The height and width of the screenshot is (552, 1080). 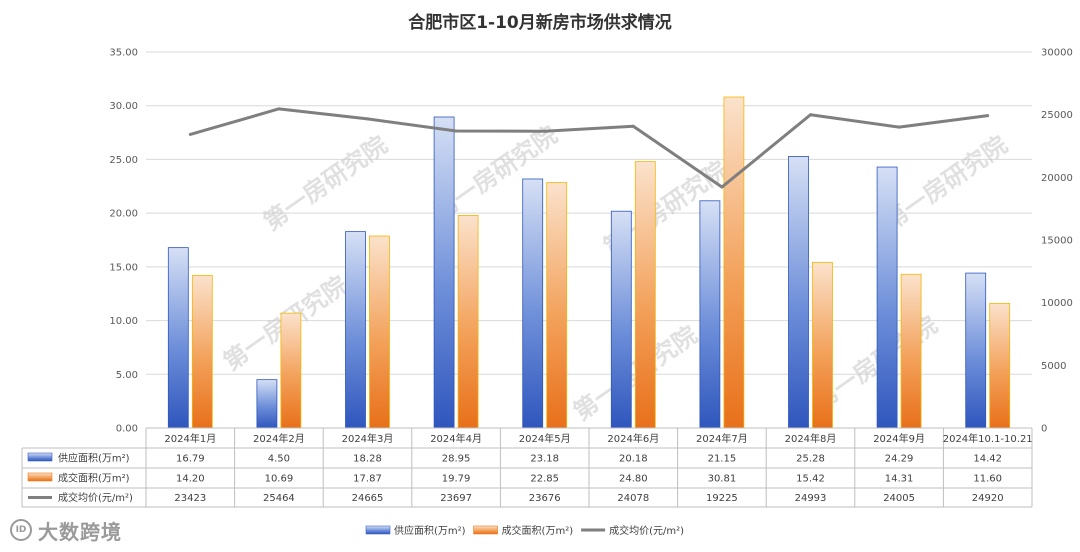 I want to click on table-cell-value: 18.28, so click(x=367, y=459).